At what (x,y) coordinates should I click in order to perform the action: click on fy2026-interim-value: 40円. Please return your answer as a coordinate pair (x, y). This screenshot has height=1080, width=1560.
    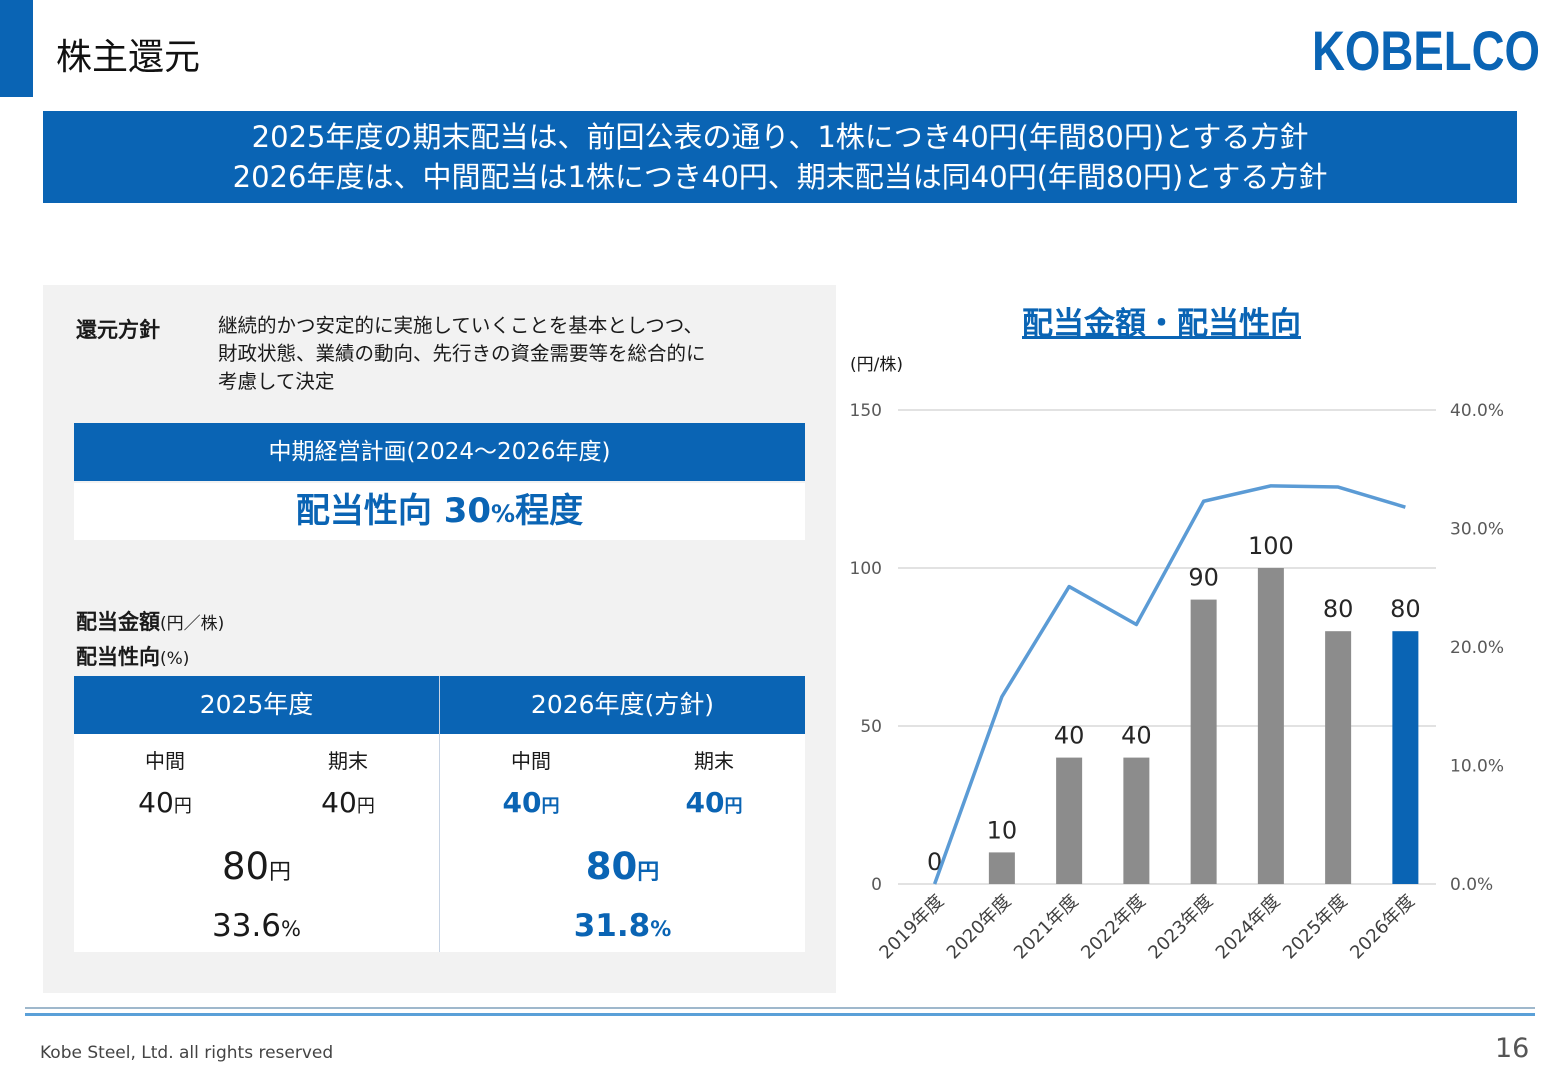
    Looking at the image, I should click on (531, 802).